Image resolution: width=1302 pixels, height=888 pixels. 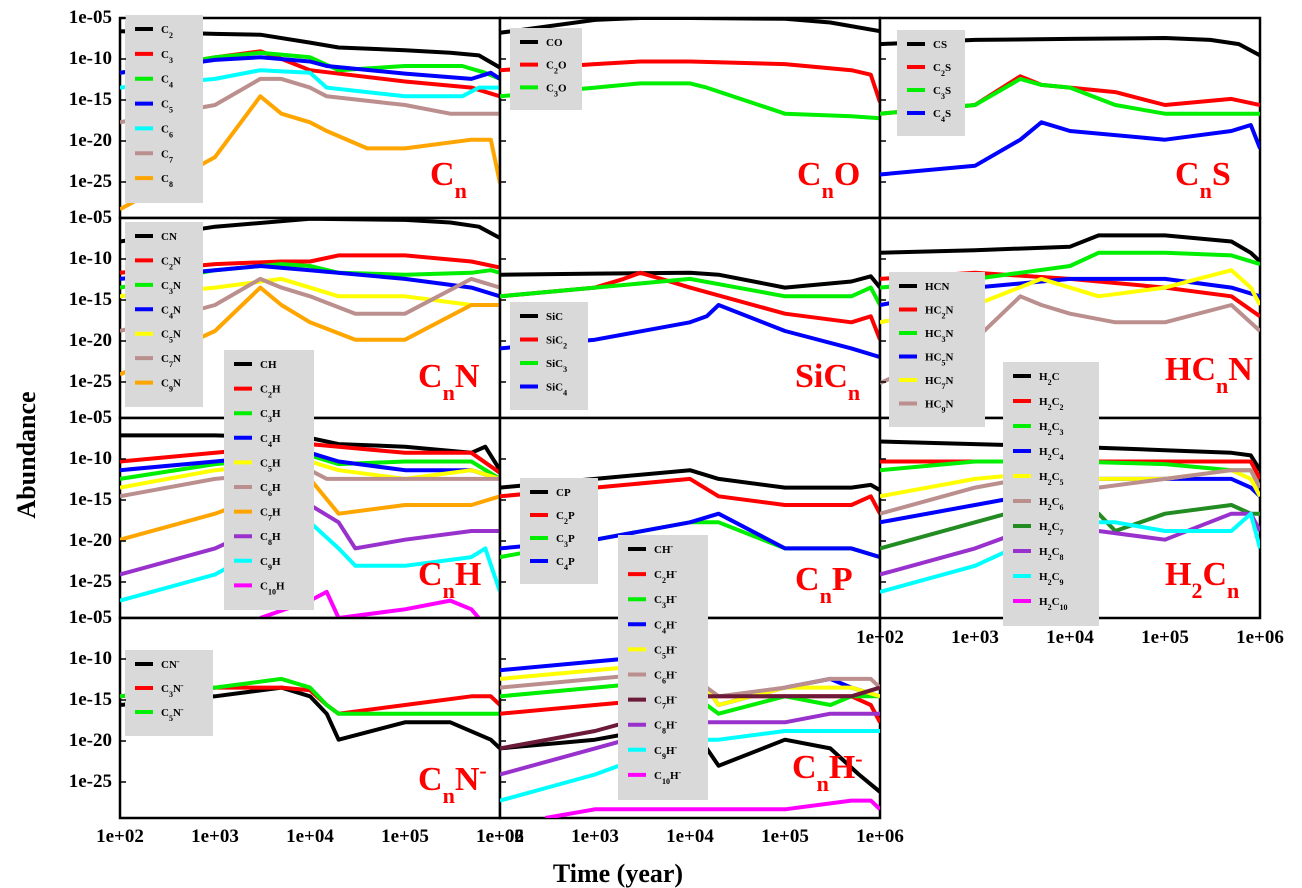 What do you see at coordinates (270, 564) in the screenshot?
I see `legend-label: C9H` at bounding box center [270, 564].